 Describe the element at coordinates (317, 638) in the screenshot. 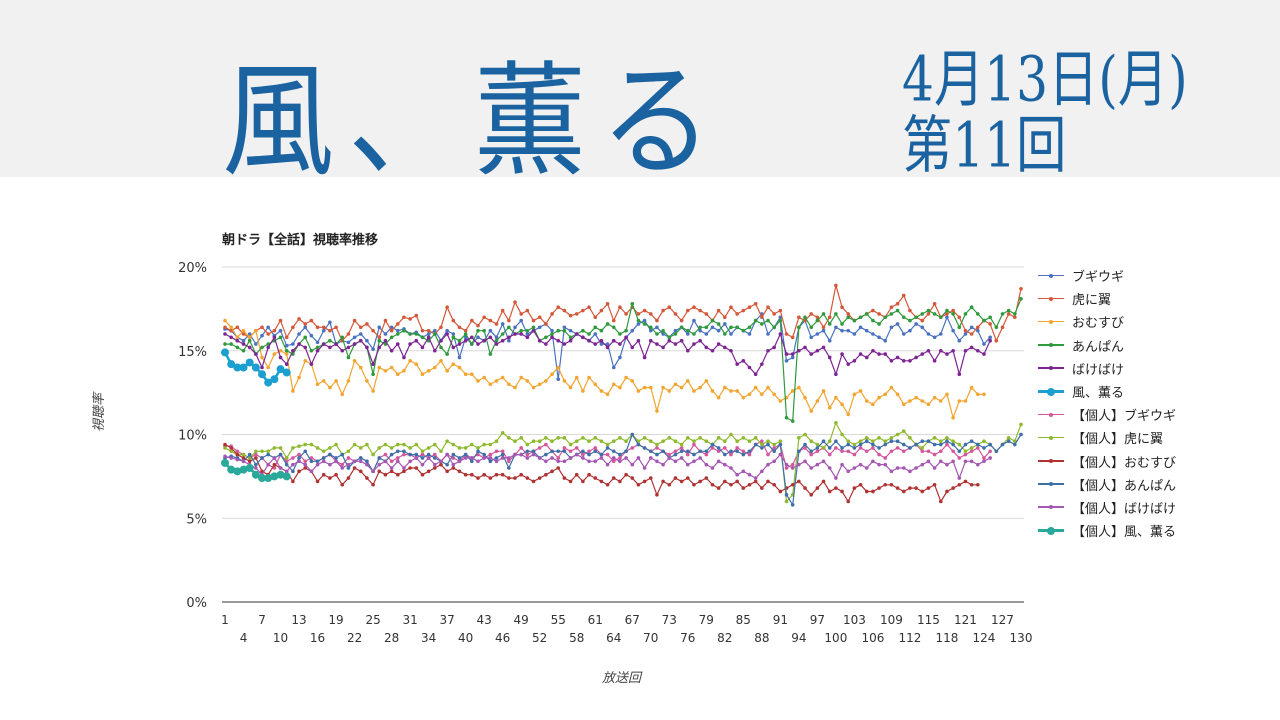

I see `x-tick-label: 16` at that location.